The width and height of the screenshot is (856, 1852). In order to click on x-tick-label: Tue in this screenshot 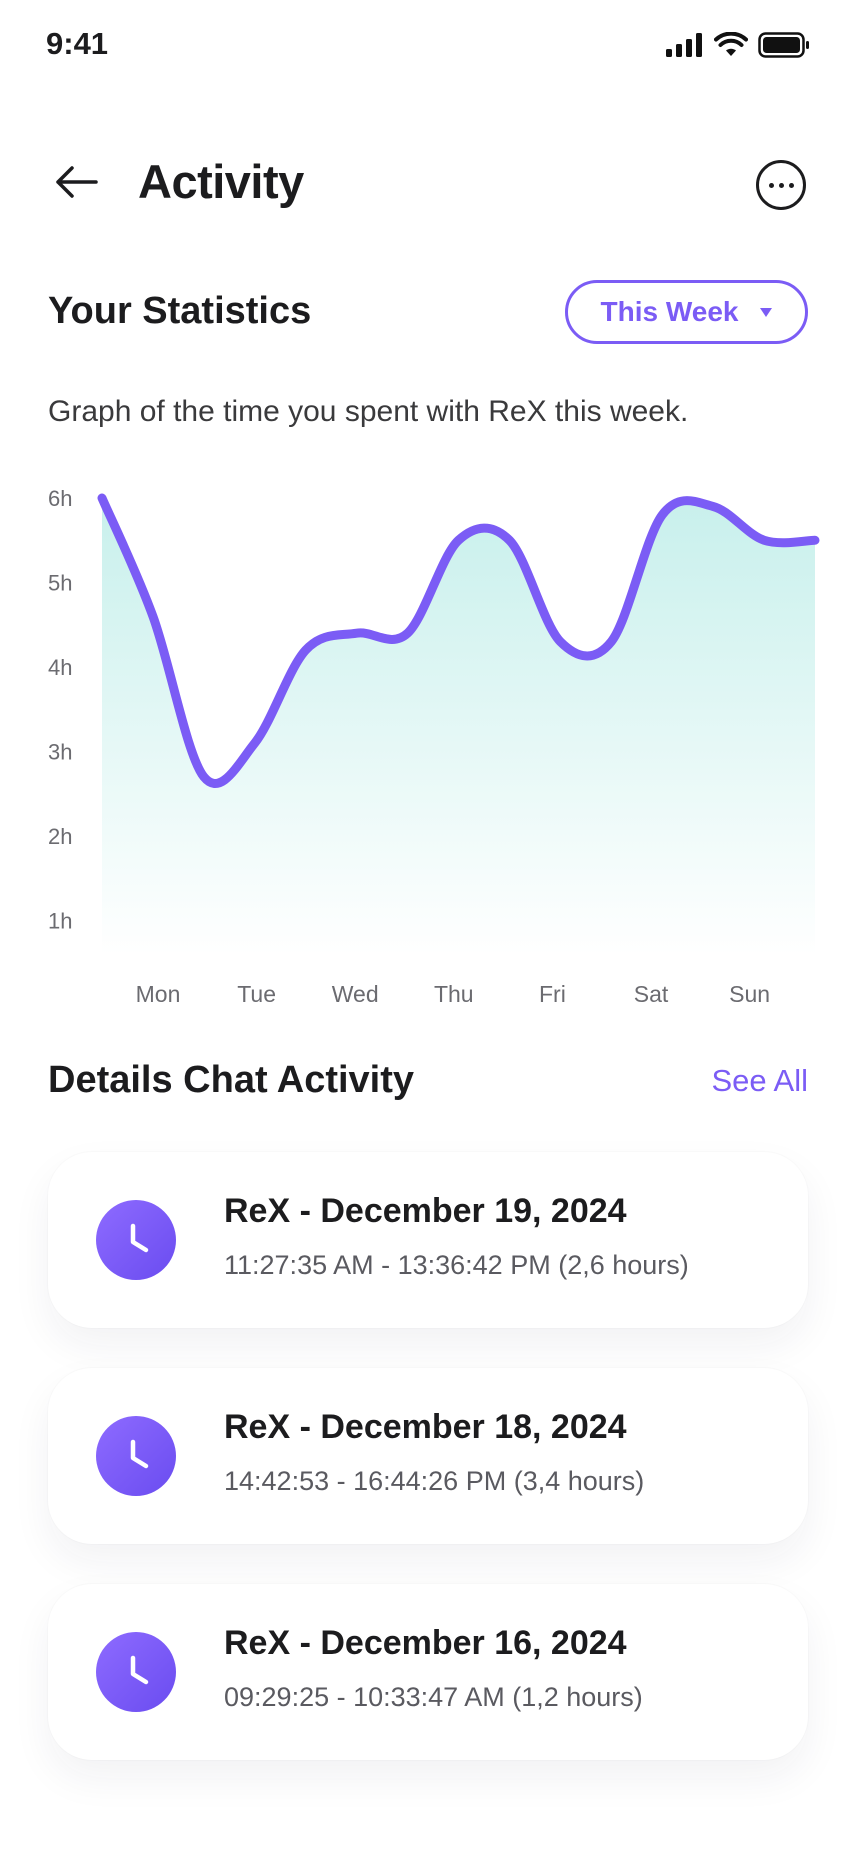, I will do `click(256, 994)`.